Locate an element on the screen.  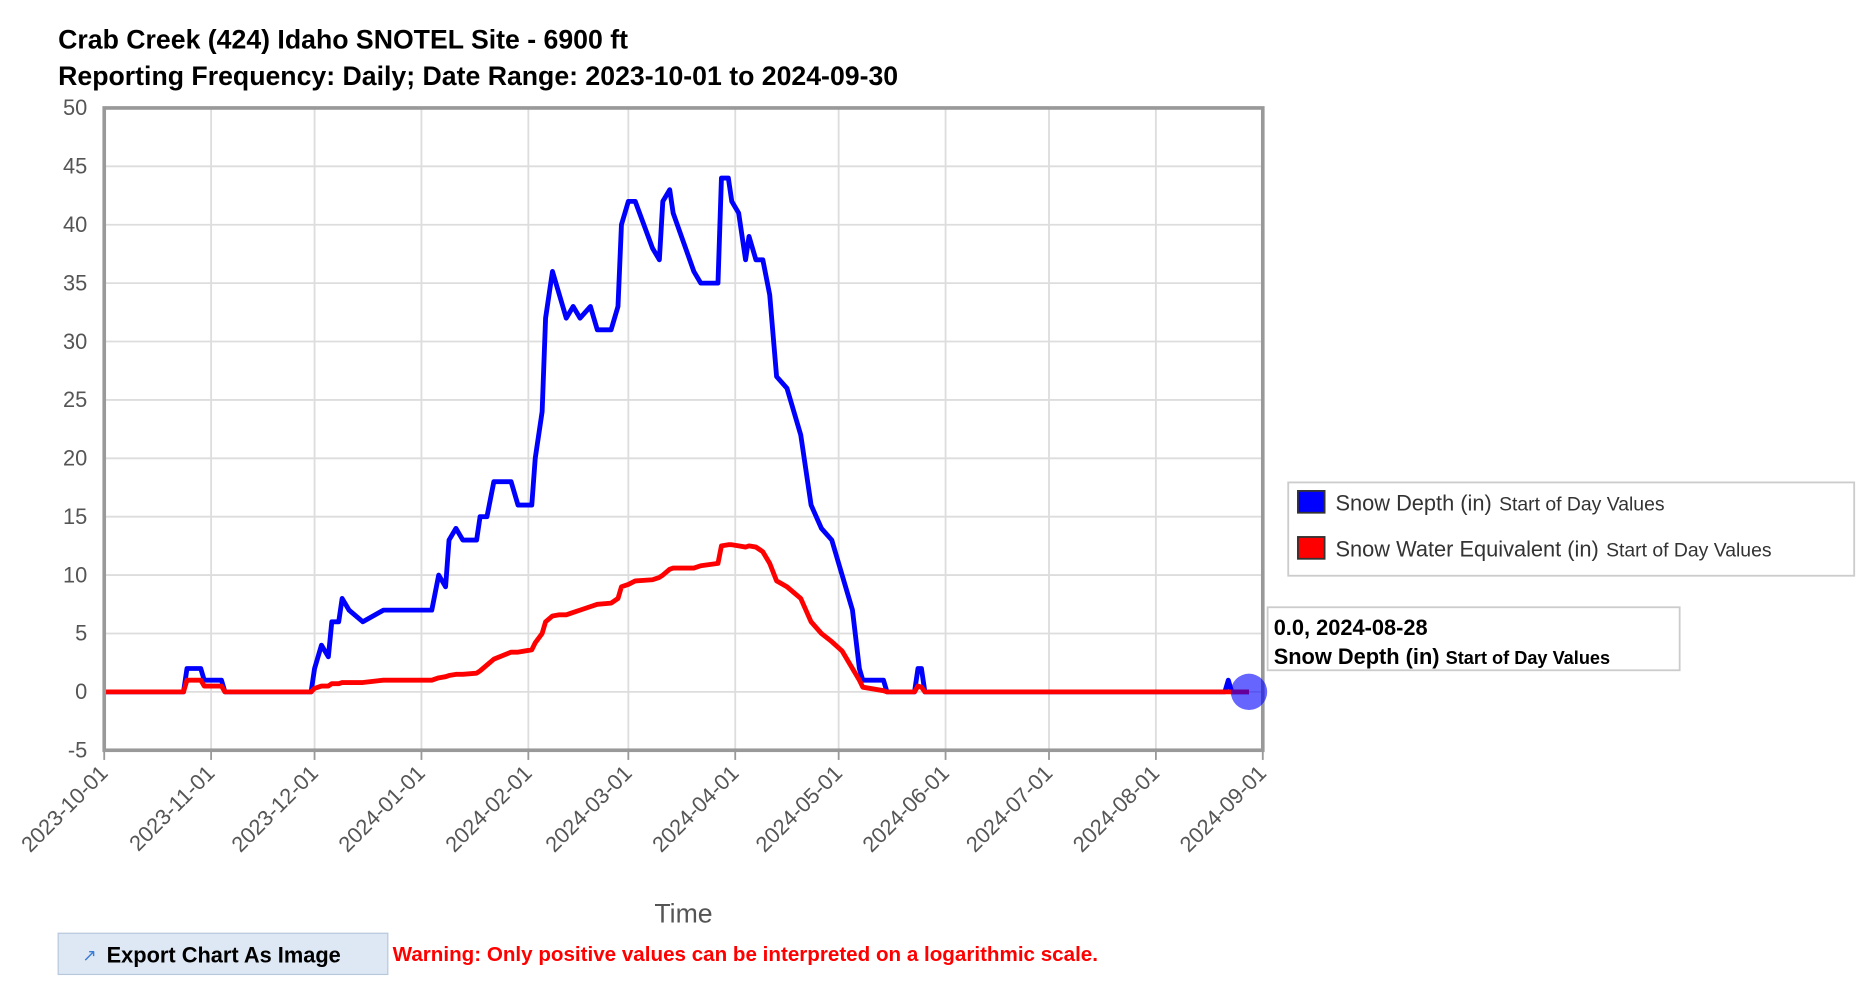
series-line is located at coordinates (676, 618).